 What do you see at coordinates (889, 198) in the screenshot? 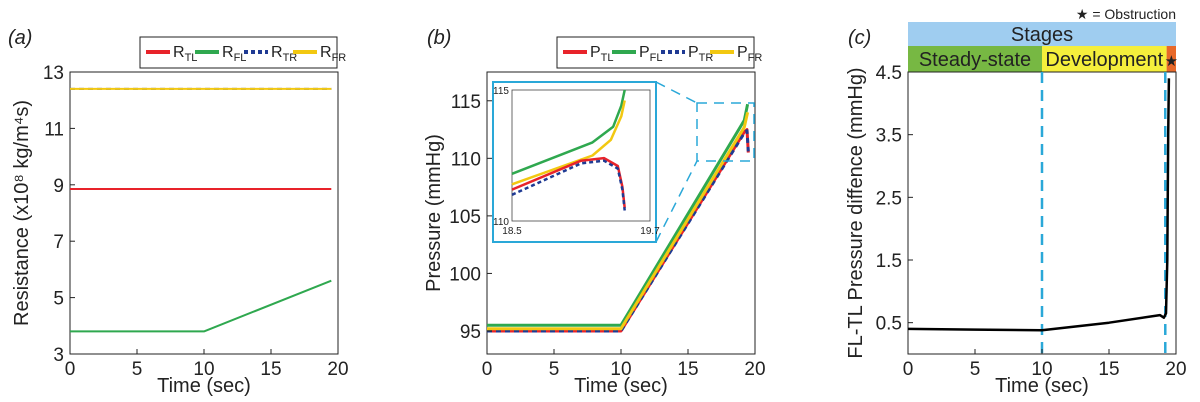
I see `panel-c-y-tick-label: 2.5` at bounding box center [889, 198].